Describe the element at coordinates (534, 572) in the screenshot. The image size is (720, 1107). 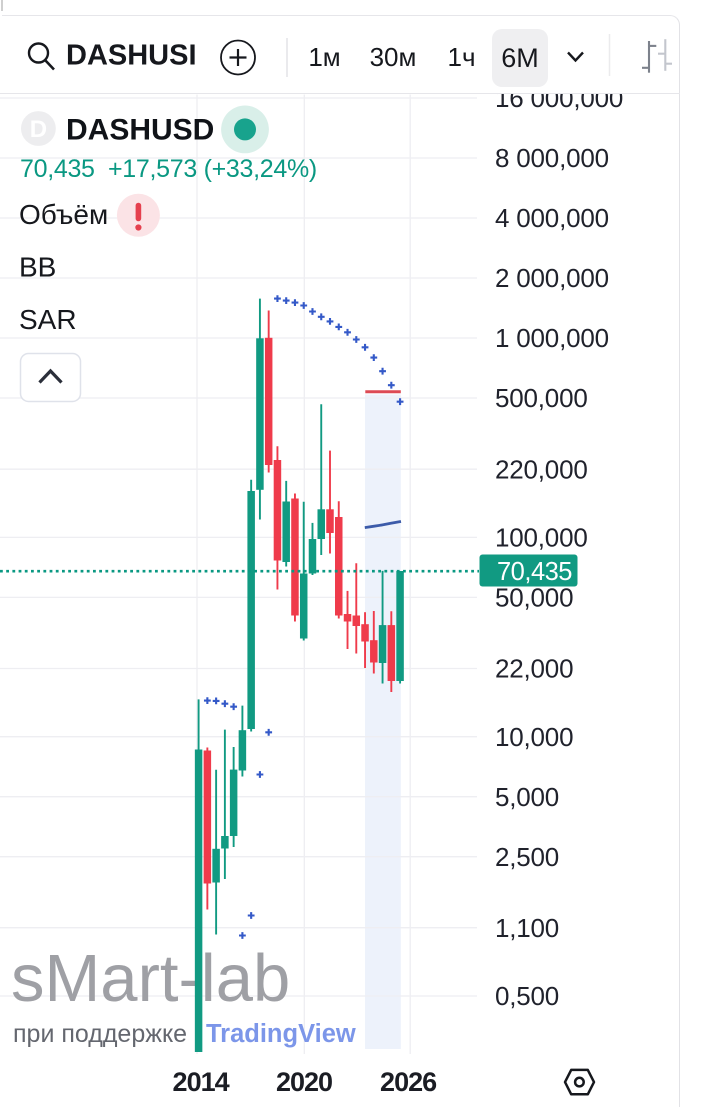
I see `svg-text: 70,435` at that location.